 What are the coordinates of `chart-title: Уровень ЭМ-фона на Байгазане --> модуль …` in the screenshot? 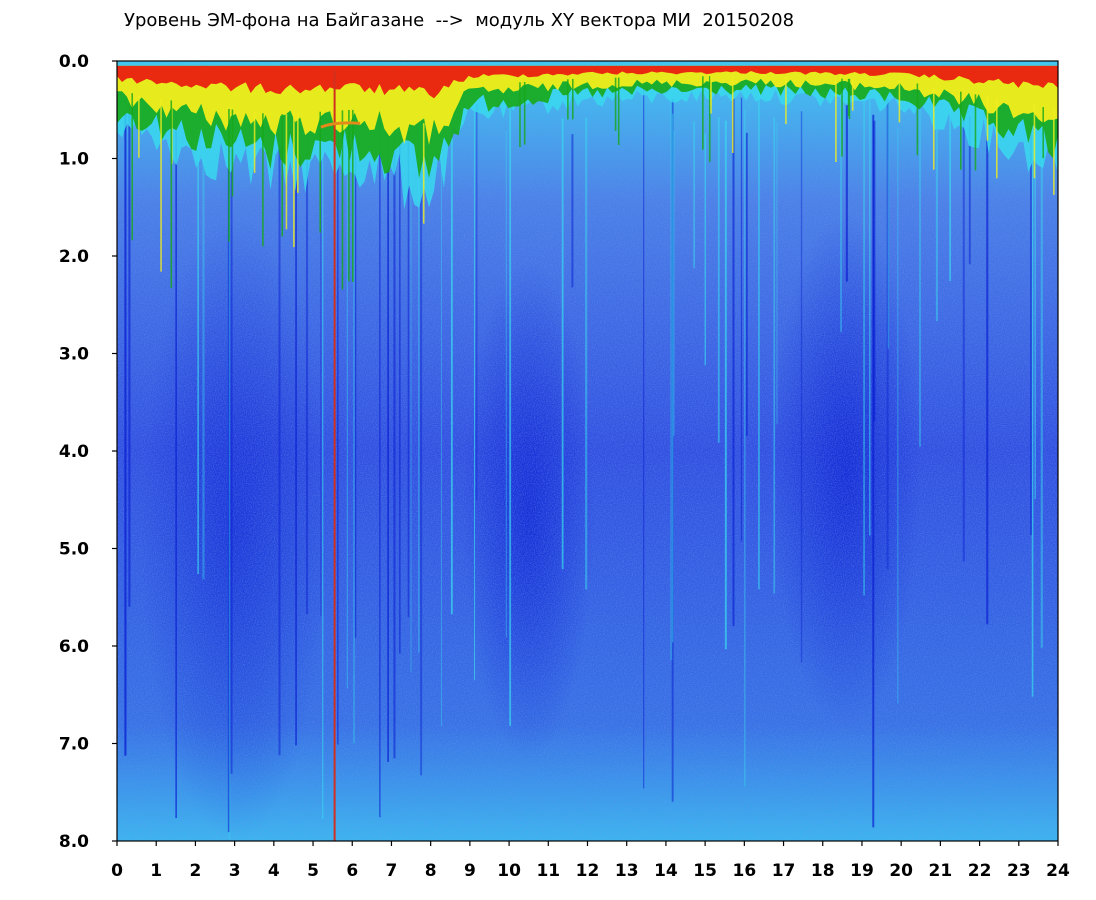 It's located at (459, 20).